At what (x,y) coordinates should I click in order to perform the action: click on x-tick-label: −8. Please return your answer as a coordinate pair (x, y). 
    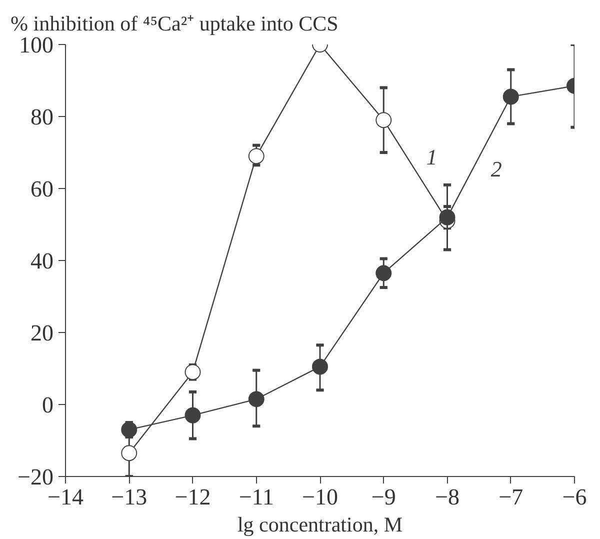
    Looking at the image, I should click on (447, 497).